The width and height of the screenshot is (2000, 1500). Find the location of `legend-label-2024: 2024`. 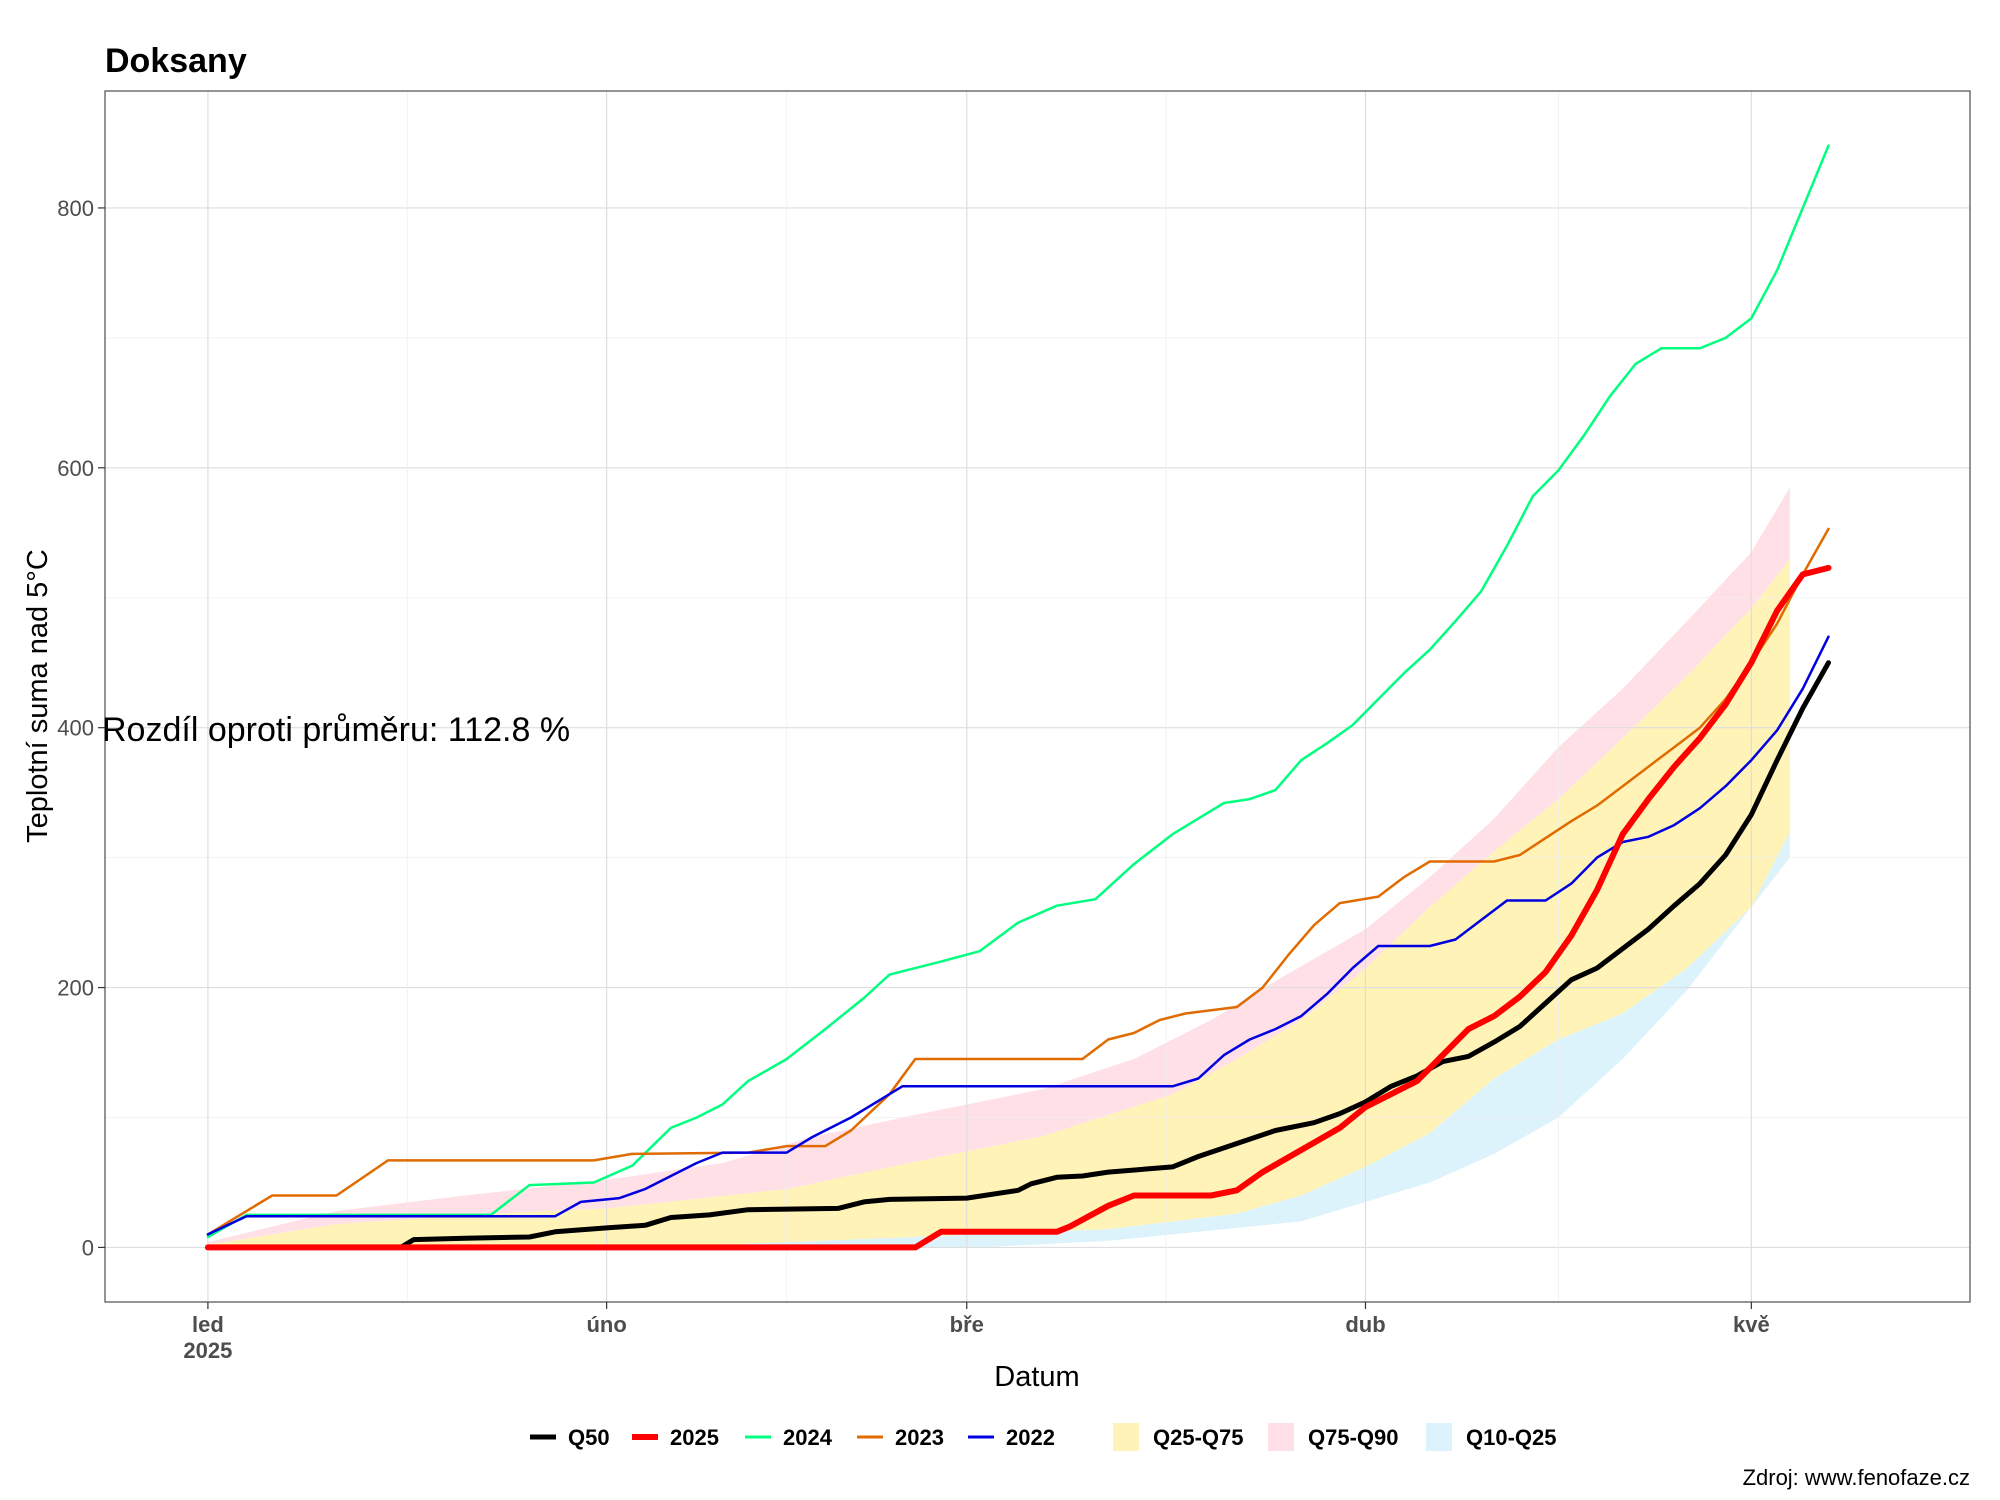

legend-label-2024: 2024 is located at coordinates (808, 1437).